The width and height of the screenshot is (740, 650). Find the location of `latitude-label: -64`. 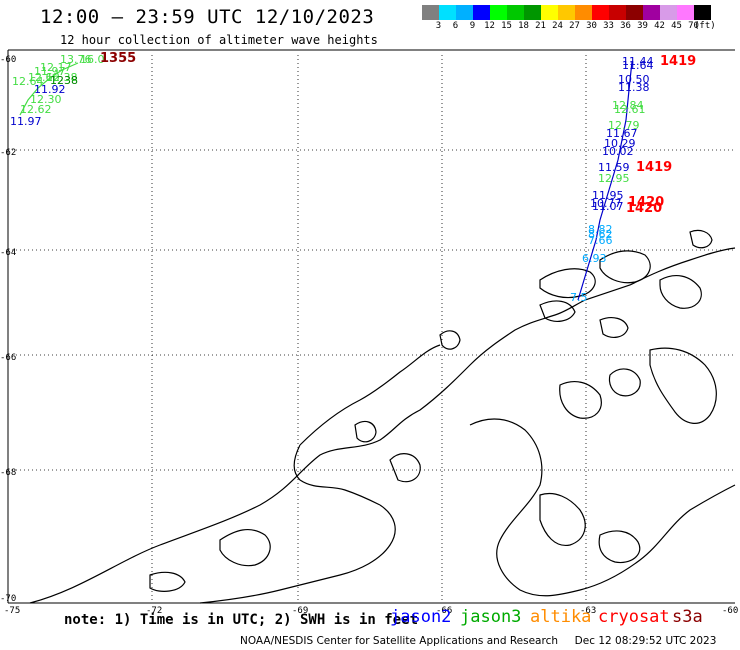

latitude-label: -64 is located at coordinates (8, 253).